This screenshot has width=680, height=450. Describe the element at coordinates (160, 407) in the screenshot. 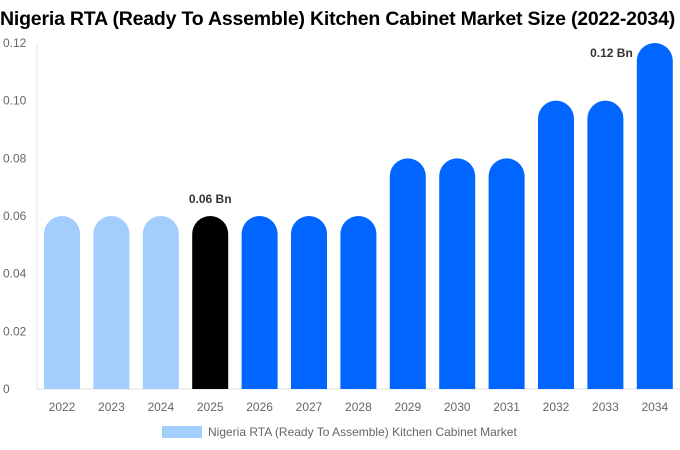

I see `x-tick-label: 2024` at that location.